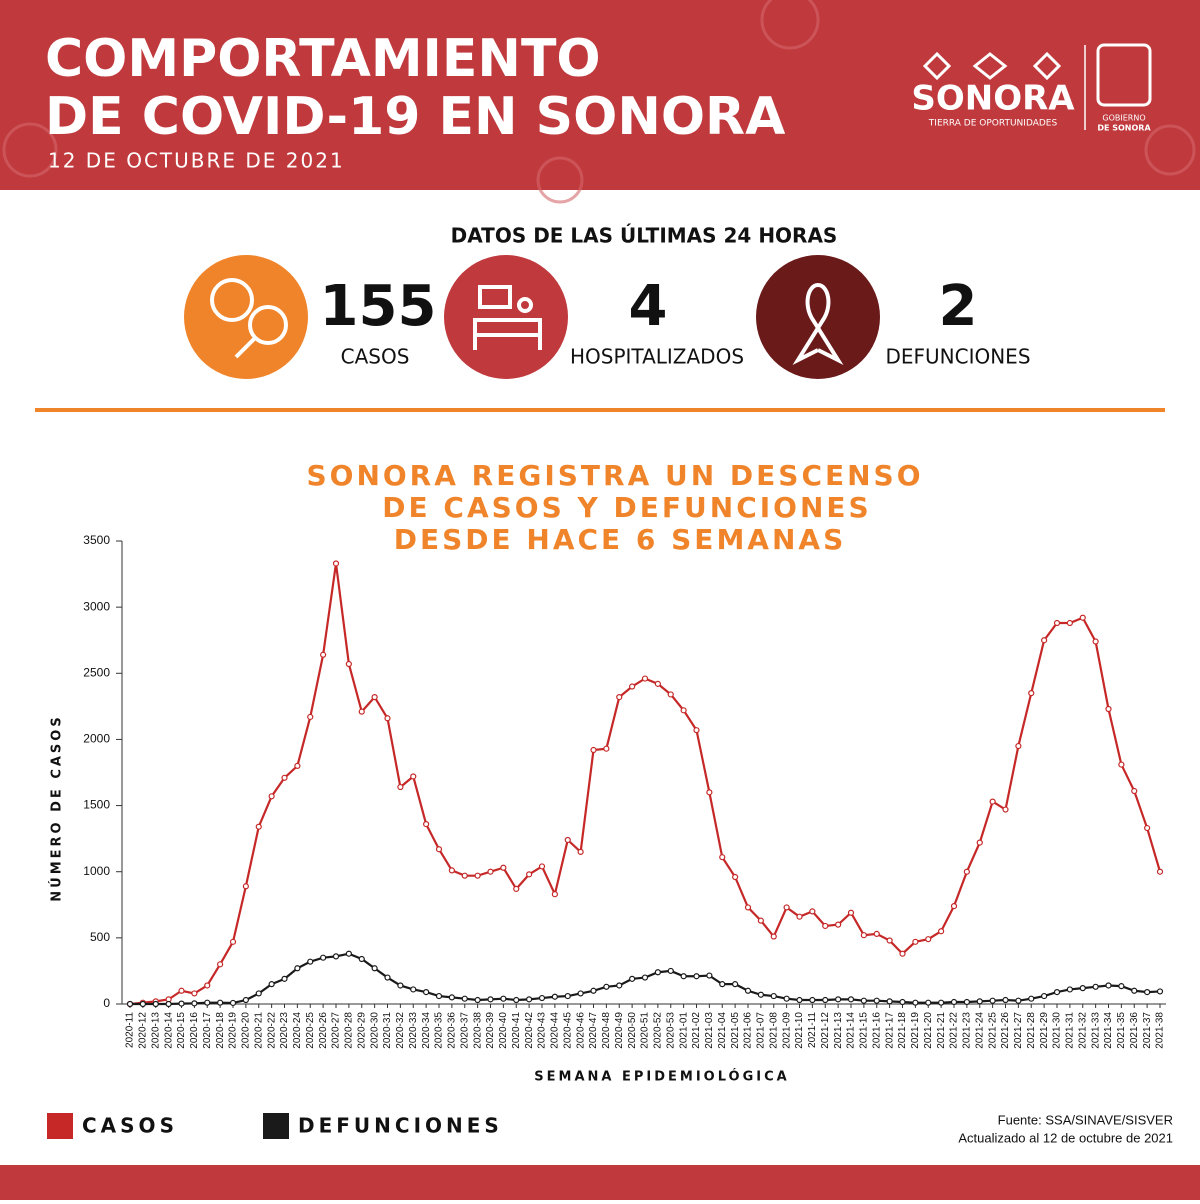 The height and width of the screenshot is (1204, 1200). Describe the element at coordinates (818, 317) in the screenshot. I see `icon-deaths` at that location.